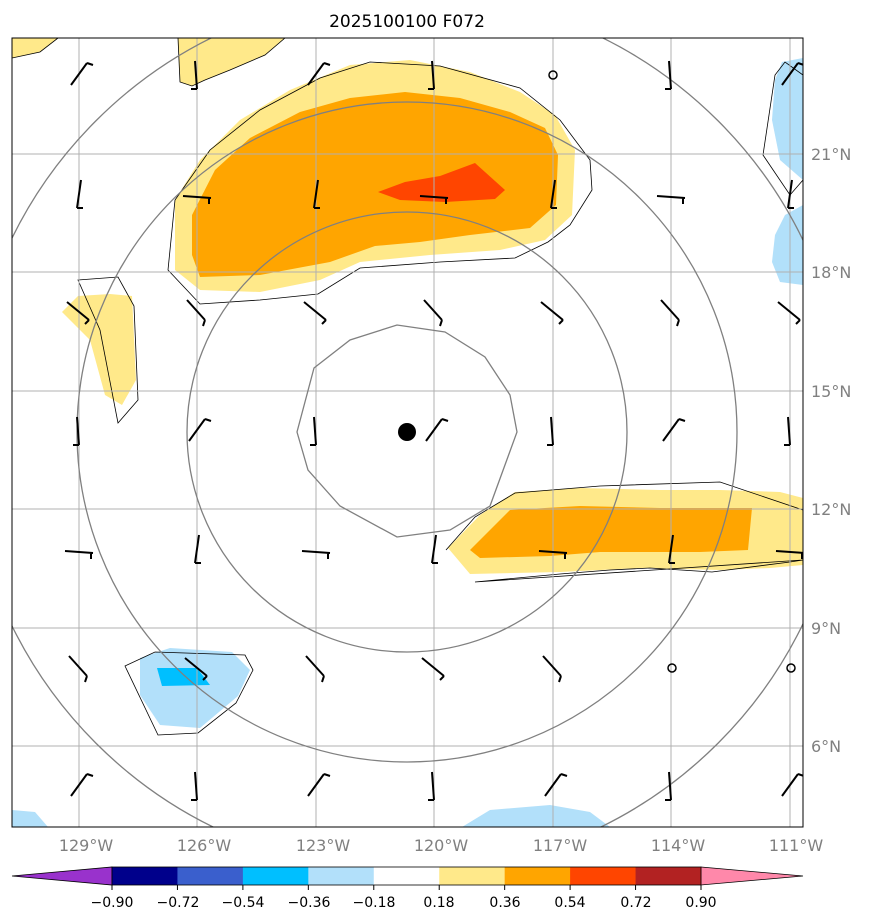 The image size is (873, 924). What do you see at coordinates (441, 182) in the screenshot?
I see `shade-pos3-north` at bounding box center [441, 182].